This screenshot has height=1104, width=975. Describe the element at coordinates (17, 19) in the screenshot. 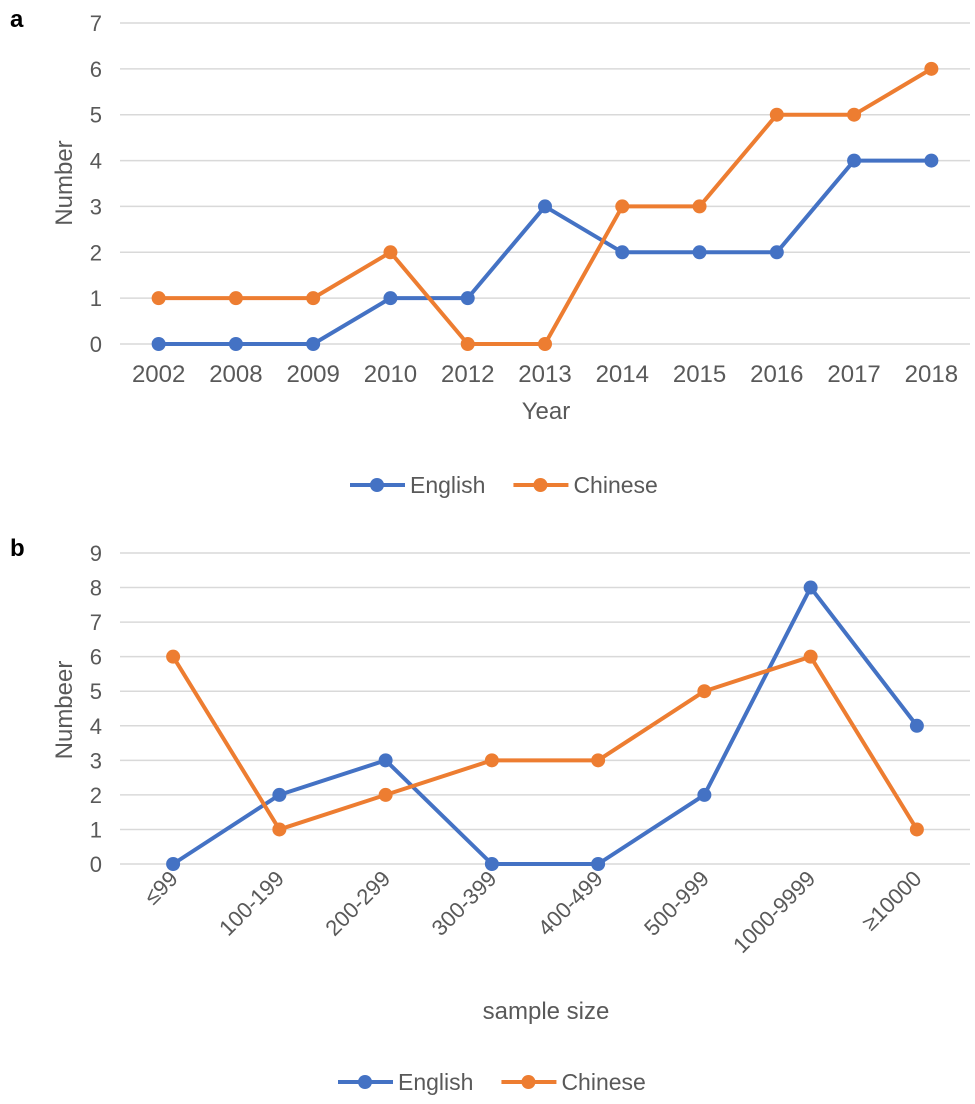

I see `panel-label-a: a` at that location.